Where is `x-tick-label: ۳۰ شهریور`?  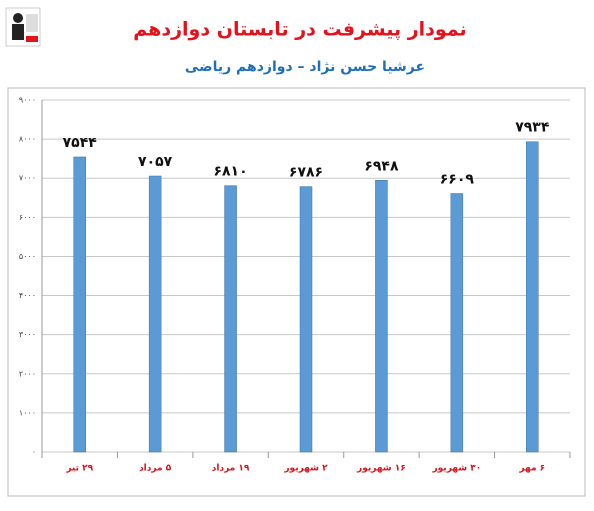 x-tick-label: ۳۰ شهریور is located at coordinates (456, 469).